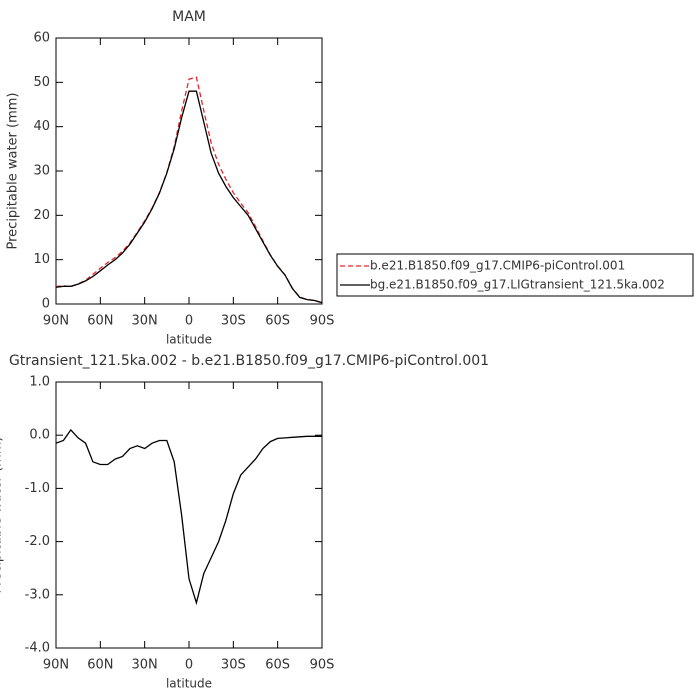 The height and width of the screenshot is (700, 700). What do you see at coordinates (41, 171) in the screenshot?
I see `y-tick-label: 30` at bounding box center [41, 171].